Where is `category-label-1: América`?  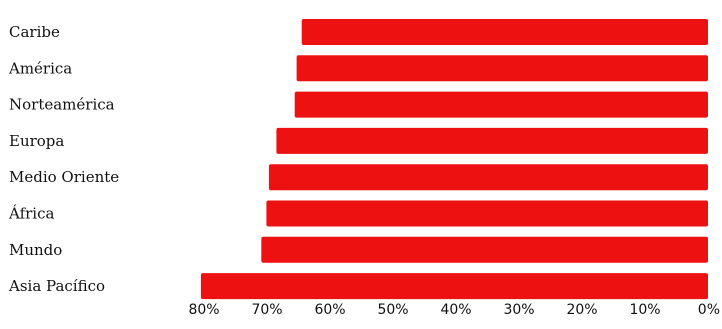 category-label-1: América is located at coordinates (40, 68).